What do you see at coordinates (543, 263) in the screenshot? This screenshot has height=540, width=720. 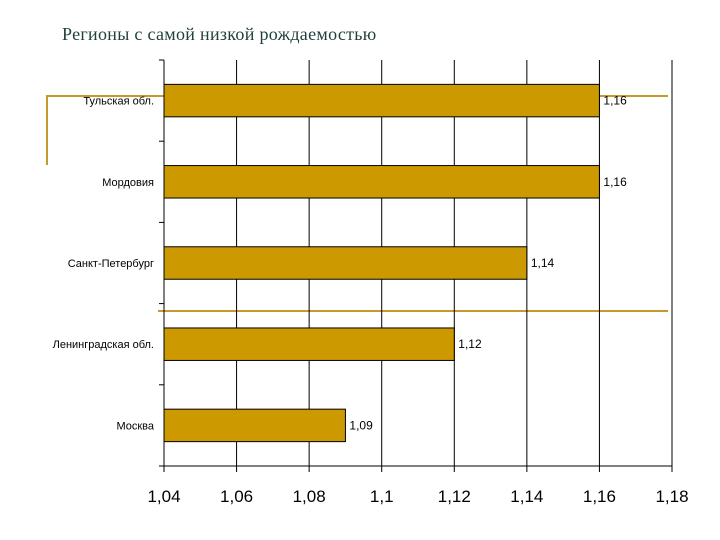 I see `data-label: 1,14` at bounding box center [543, 263].